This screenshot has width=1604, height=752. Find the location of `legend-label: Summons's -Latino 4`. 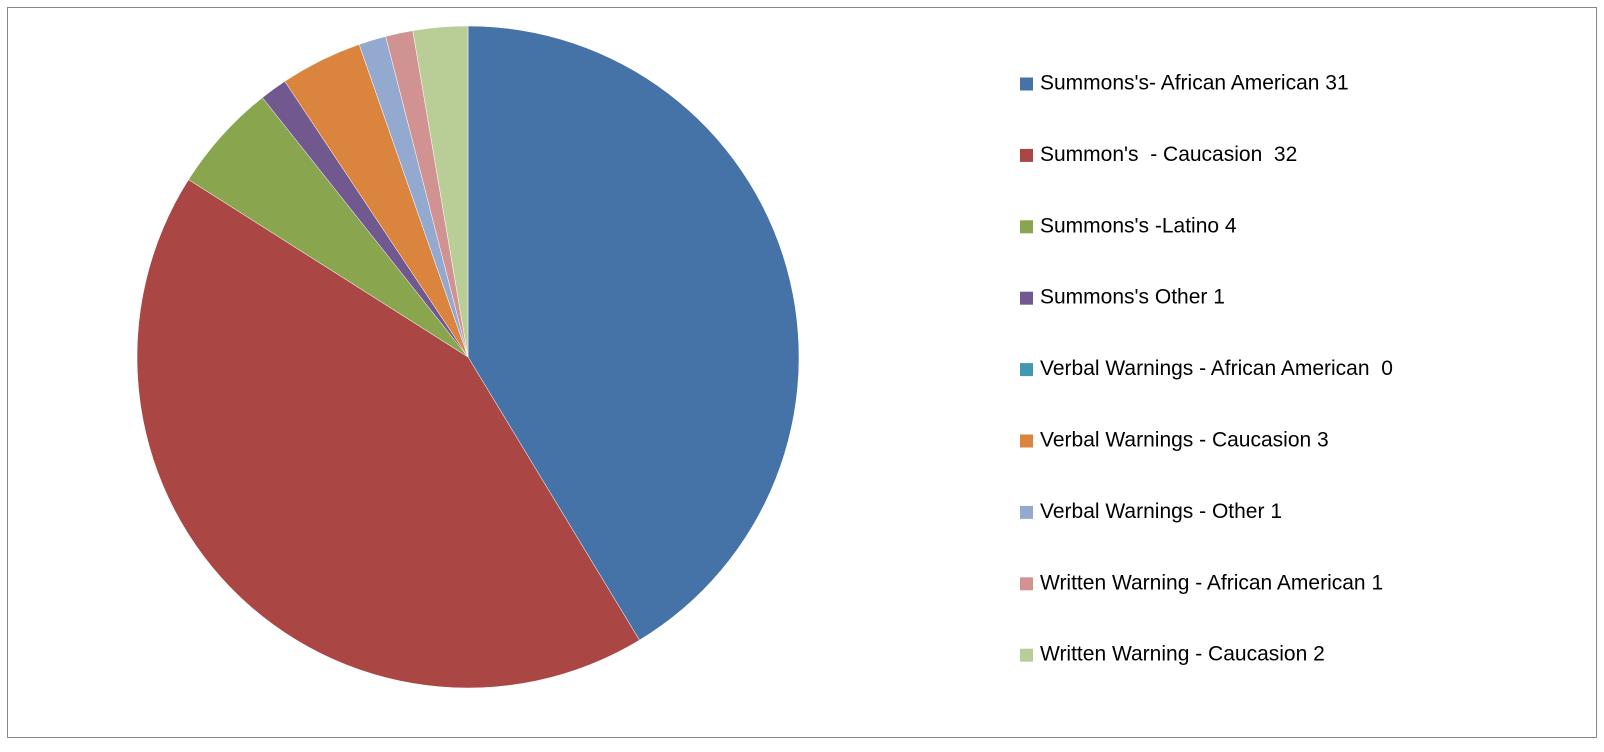

legend-label: Summons's -Latino 4 is located at coordinates (1138, 225).